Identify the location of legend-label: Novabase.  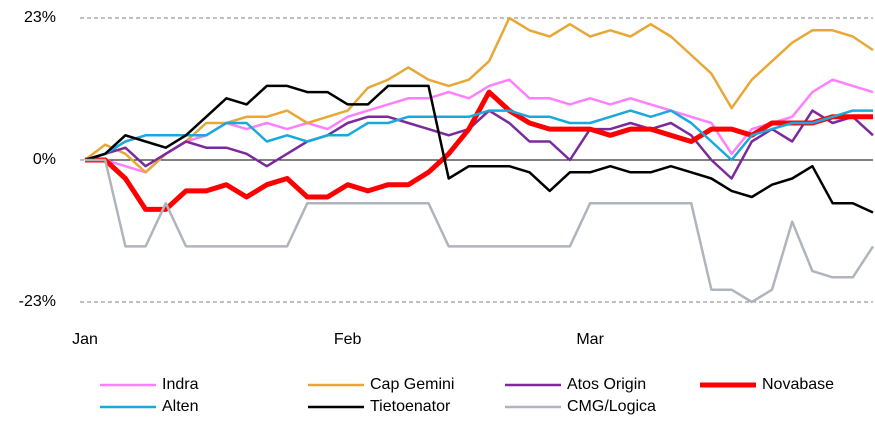
(798, 384).